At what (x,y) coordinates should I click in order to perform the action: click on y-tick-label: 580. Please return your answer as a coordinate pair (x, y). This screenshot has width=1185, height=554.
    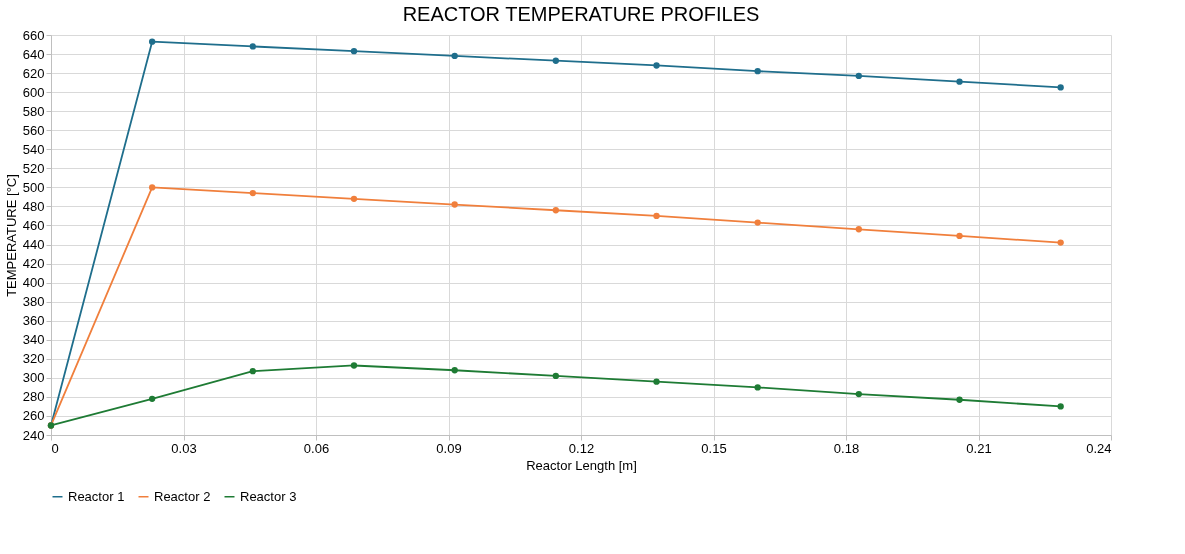
    Looking at the image, I should click on (33, 111).